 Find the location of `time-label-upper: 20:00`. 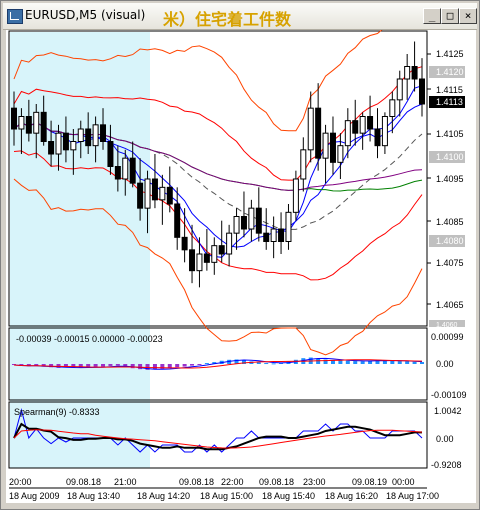

time-label-upper: 20:00 is located at coordinates (20, 482).